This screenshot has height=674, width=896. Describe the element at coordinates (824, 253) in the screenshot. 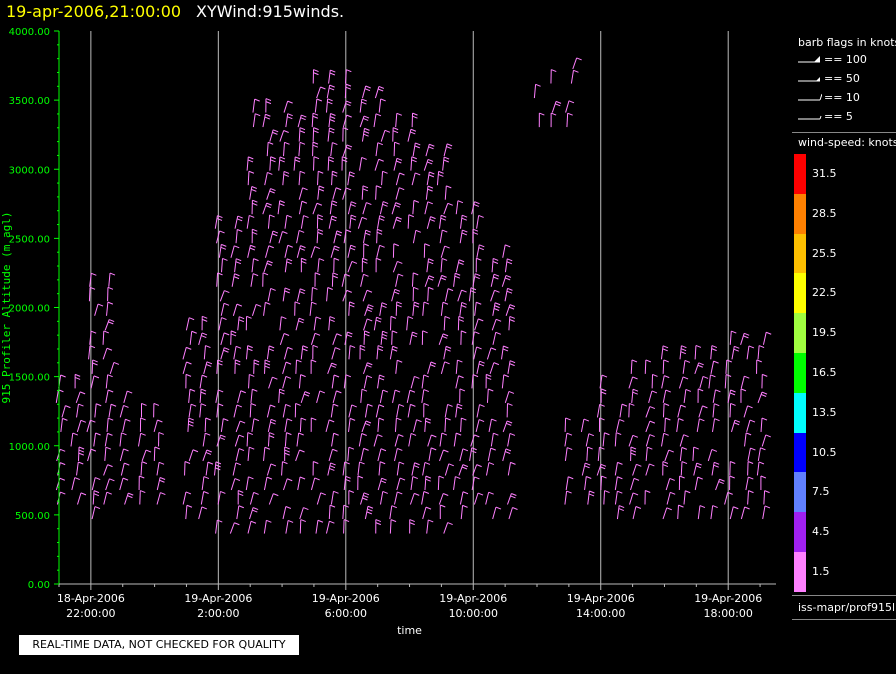

I see `colorbar-label: 25.5` at that location.